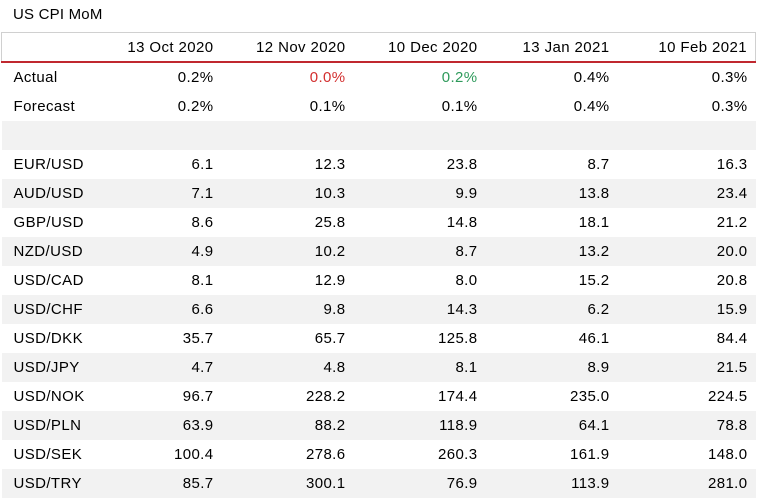 Image resolution: width=758 pixels, height=503 pixels. Describe the element at coordinates (419, 483) in the screenshot. I see `pip-move-value: 76.9` at that location.